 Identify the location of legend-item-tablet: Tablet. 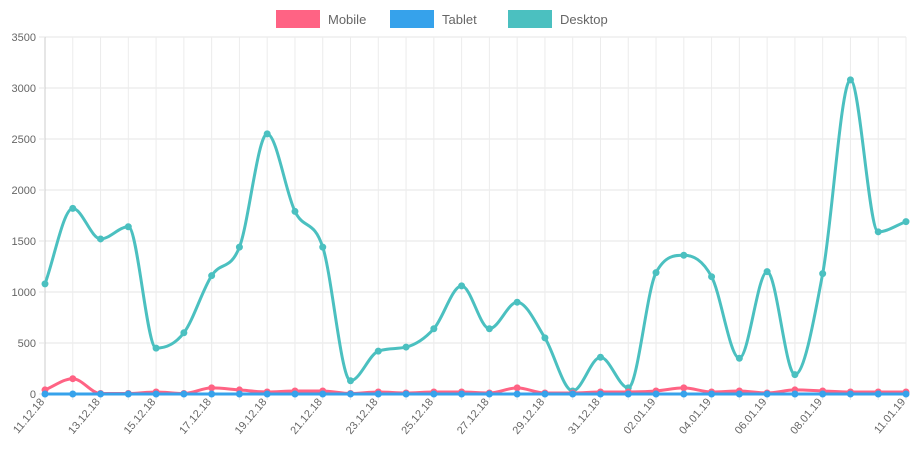
(433, 19).